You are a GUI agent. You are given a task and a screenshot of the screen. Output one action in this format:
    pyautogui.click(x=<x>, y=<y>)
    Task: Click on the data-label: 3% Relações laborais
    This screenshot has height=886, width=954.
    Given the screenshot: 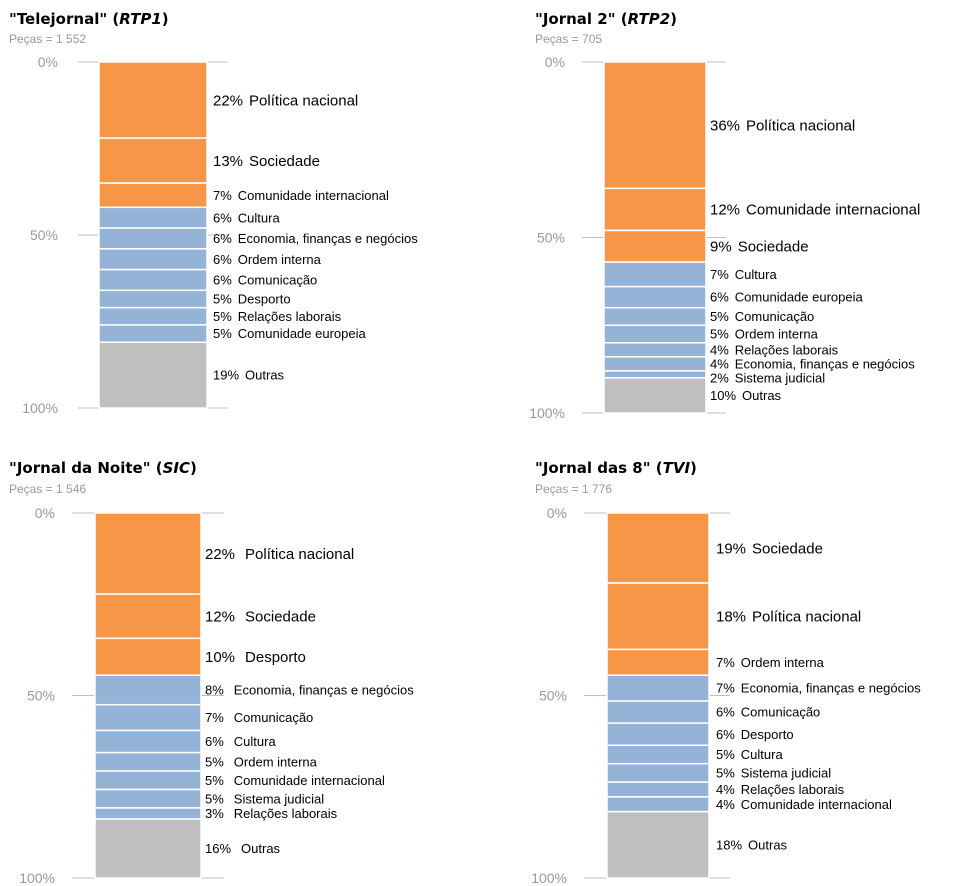 What is the action you would take?
    pyautogui.click(x=271, y=813)
    